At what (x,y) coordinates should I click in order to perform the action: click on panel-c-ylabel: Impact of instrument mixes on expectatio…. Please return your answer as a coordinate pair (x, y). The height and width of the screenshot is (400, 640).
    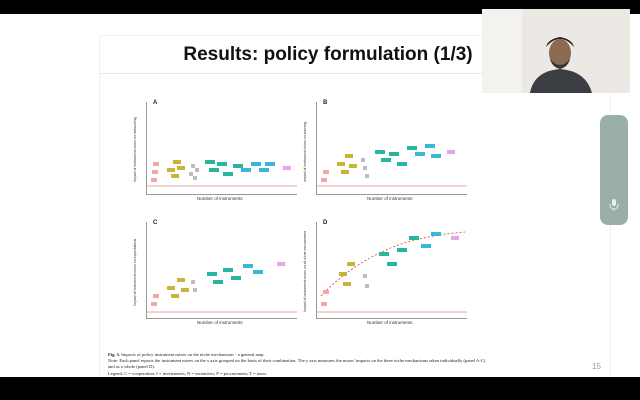
    Looking at the image, I should click on (135, 272).